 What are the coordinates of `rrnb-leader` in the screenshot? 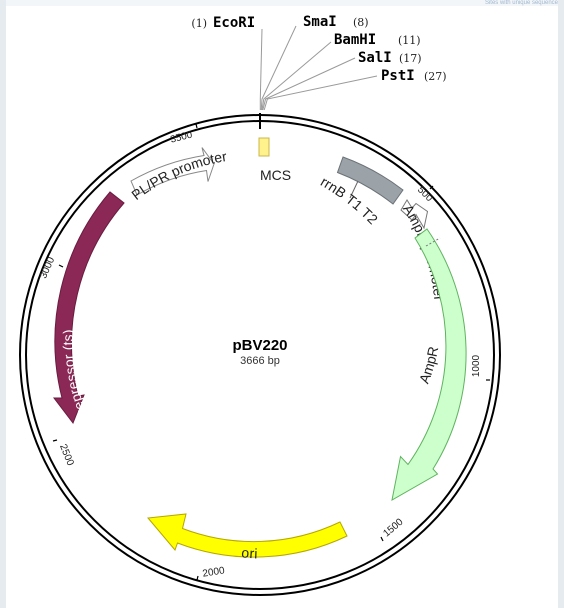 It's located at (354, 189).